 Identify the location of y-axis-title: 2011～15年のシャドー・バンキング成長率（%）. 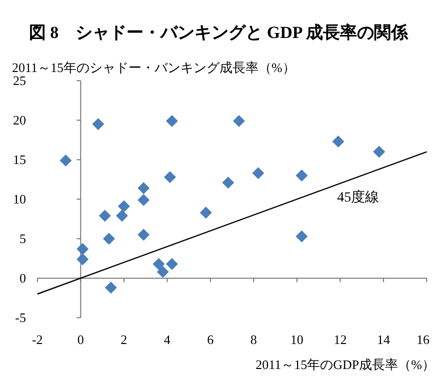
(154, 67).